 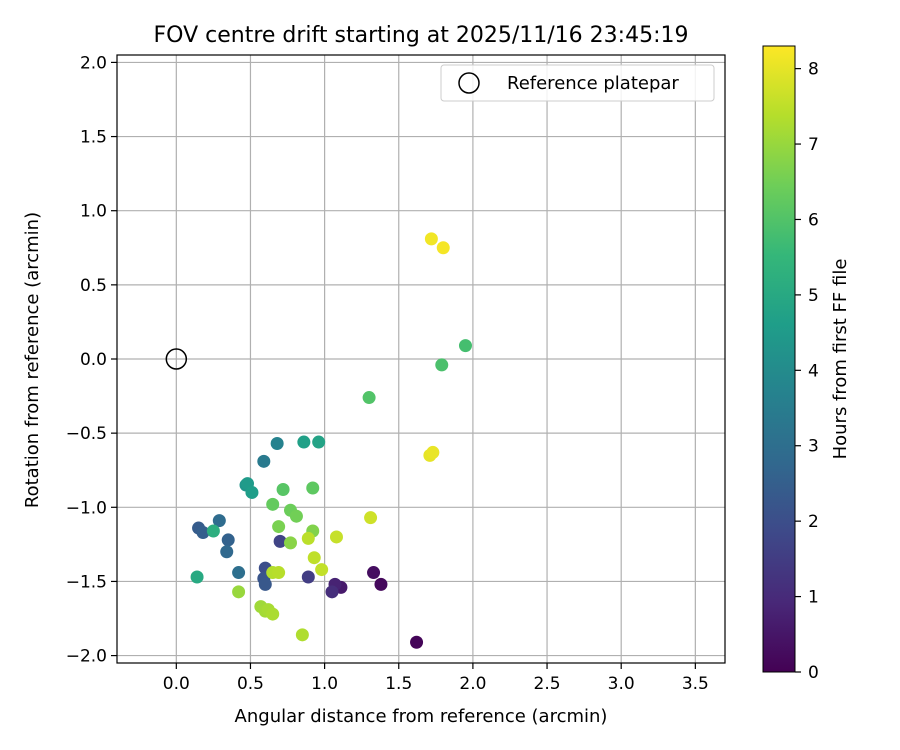 What do you see at coordinates (813, 598) in the screenshot?
I see `colorbar-tick-label: 1` at bounding box center [813, 598].